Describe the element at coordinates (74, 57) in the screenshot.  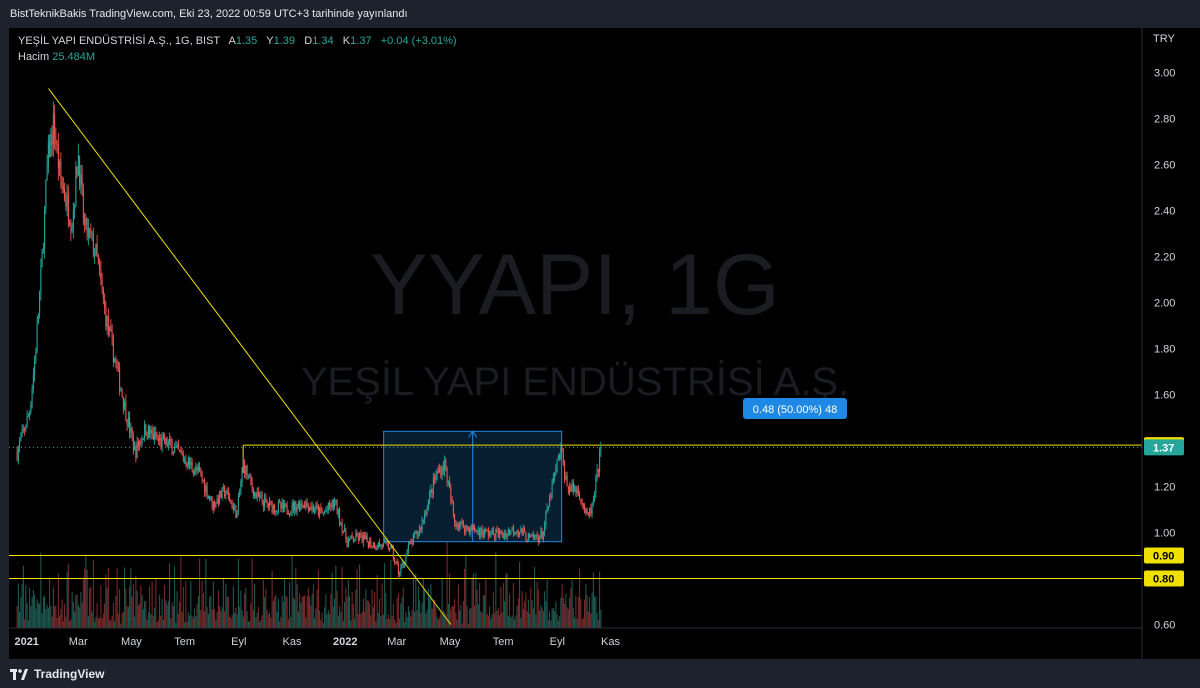
I see `volume-legend-value: 25.484M` at that location.